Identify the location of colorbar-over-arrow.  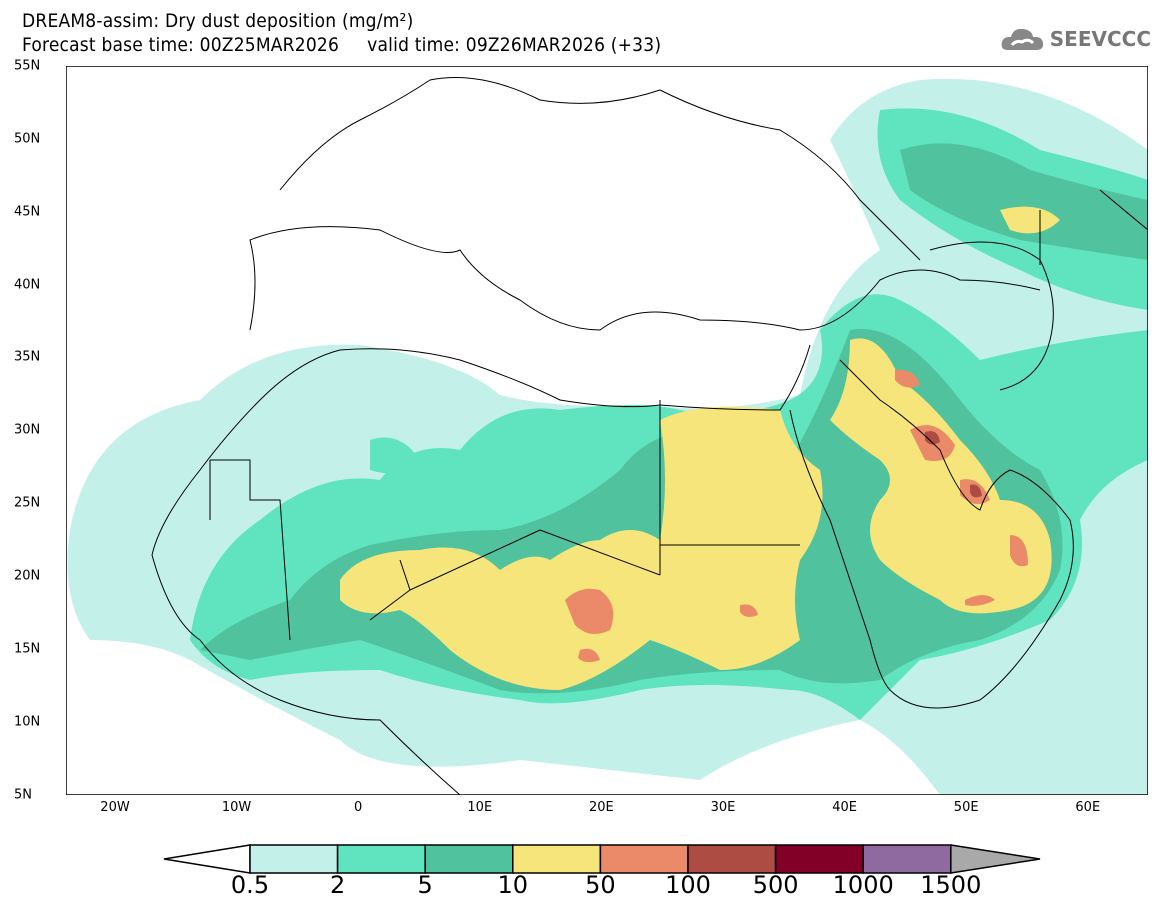
(995, 859).